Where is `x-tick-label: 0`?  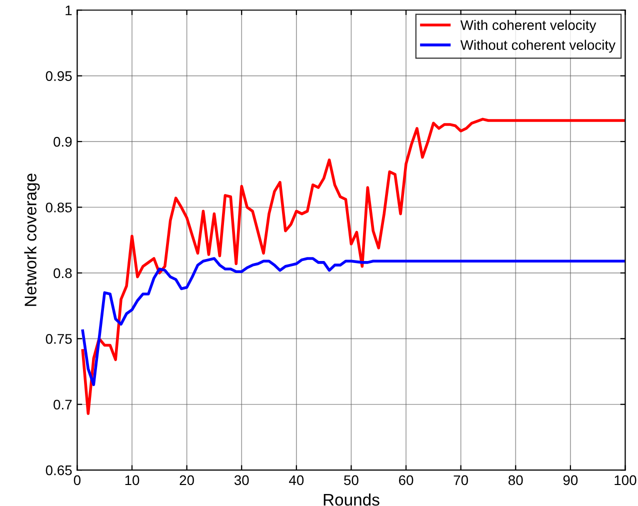 x-tick-label: 0 is located at coordinates (77, 480).